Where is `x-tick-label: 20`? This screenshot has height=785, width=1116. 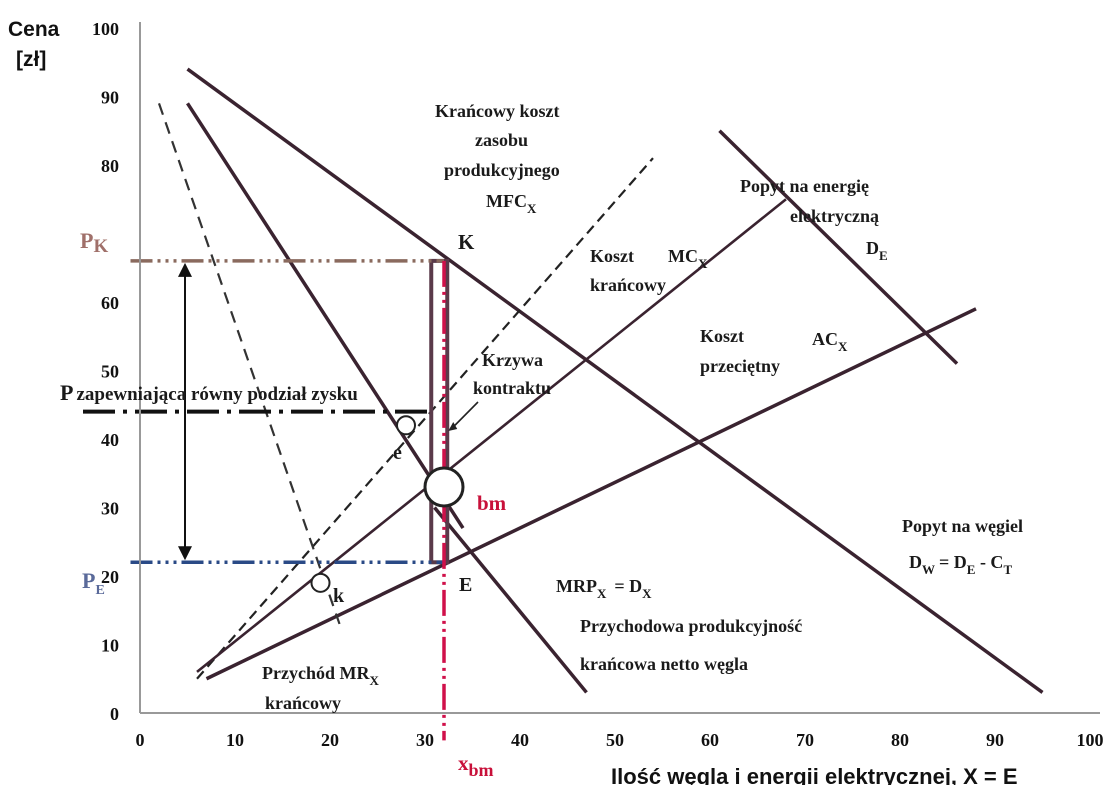
x-tick-label: 20 is located at coordinates (330, 740).